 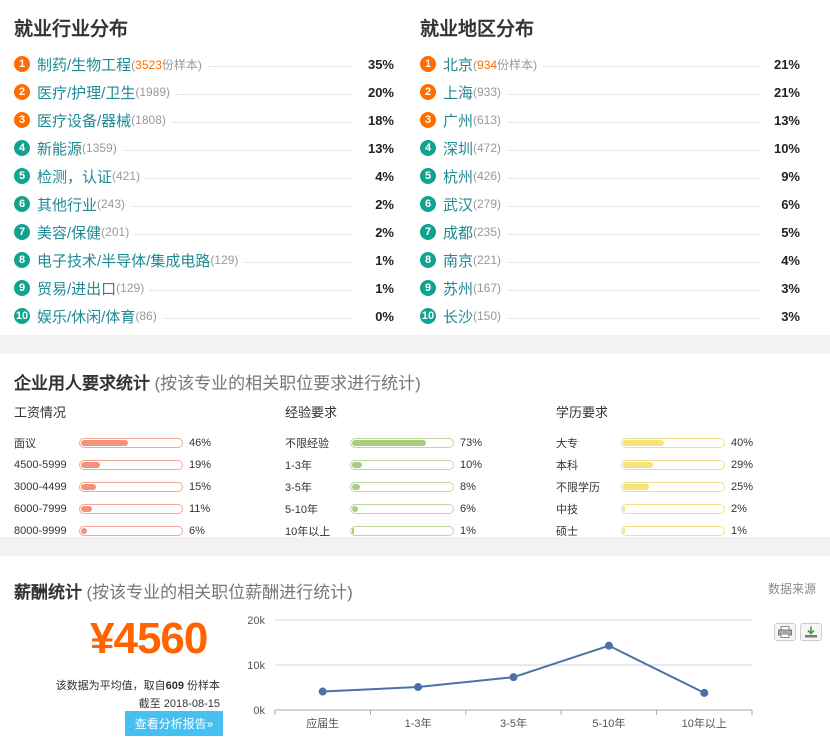 I want to click on download-button, so click(x=811, y=632).